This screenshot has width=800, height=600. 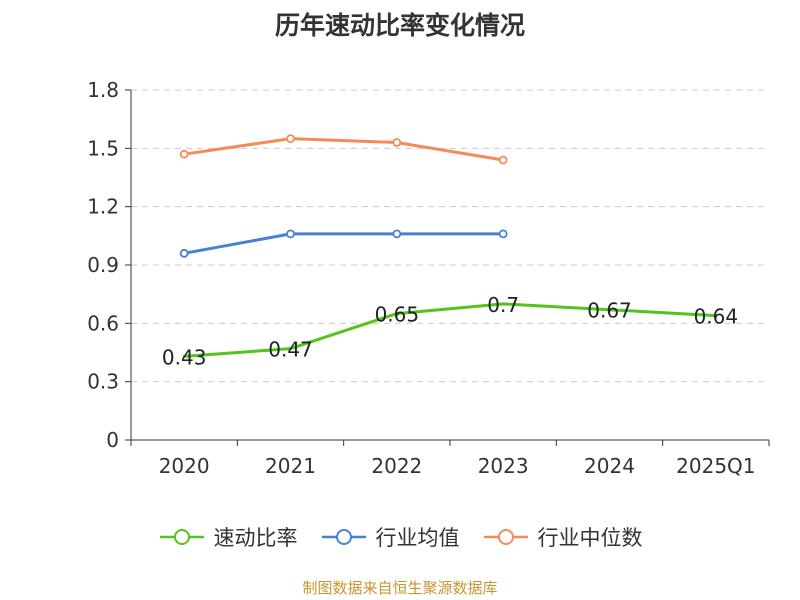 I want to click on y-tick-label-0: 0, so click(x=112, y=440).